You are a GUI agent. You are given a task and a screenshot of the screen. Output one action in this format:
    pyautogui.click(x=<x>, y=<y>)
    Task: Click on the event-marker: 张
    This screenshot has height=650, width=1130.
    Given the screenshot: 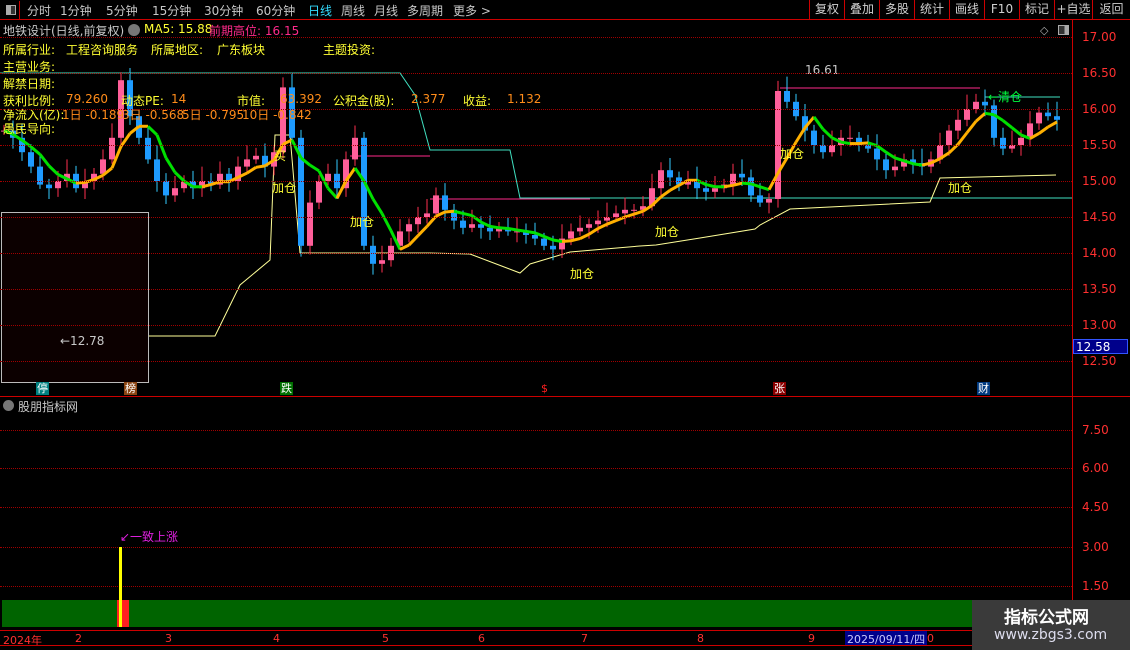 What is the action you would take?
    pyautogui.click(x=779, y=388)
    